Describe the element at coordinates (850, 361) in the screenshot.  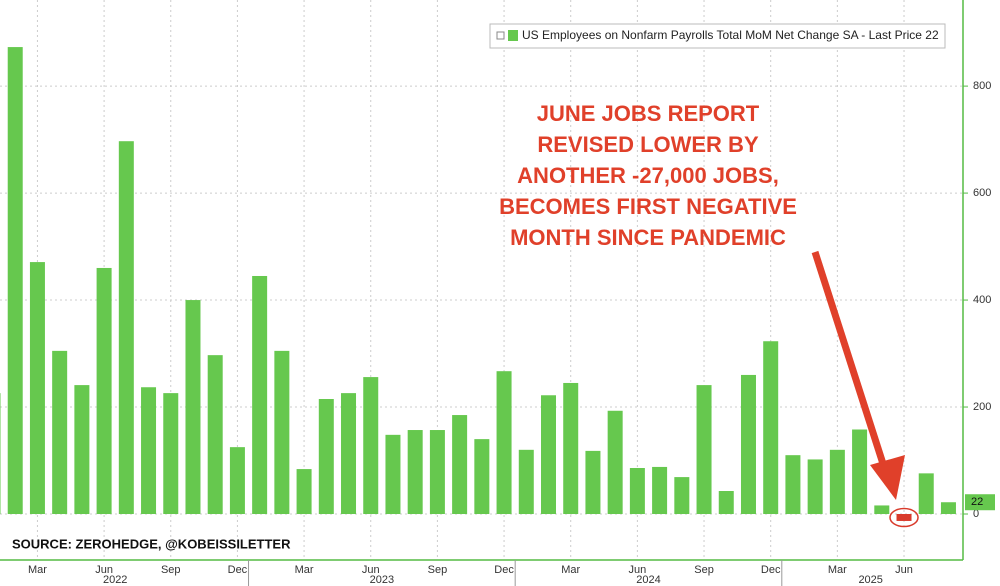
I see `arrow-shaft` at that location.